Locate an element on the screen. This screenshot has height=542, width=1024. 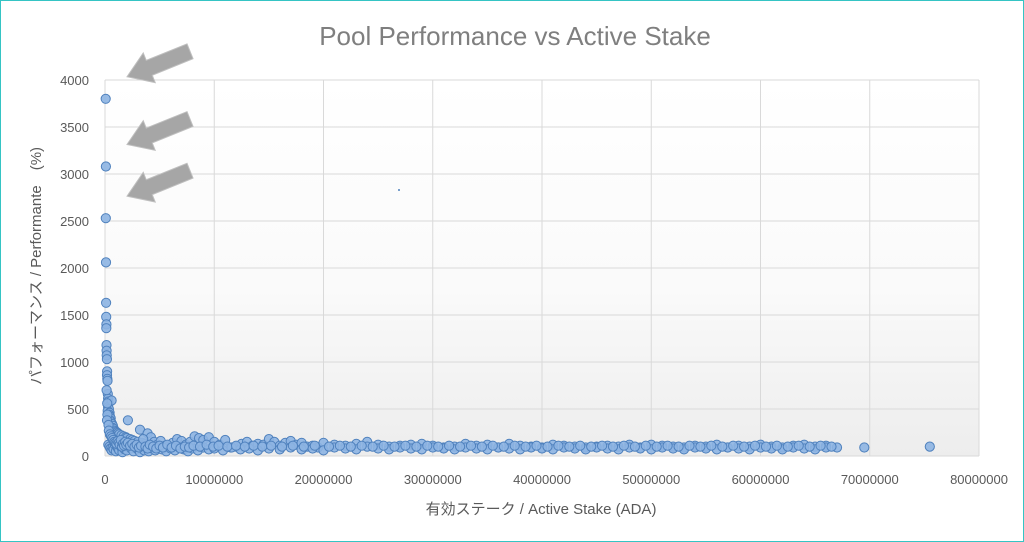
y-tick-label: 4000 is located at coordinates (74, 80).